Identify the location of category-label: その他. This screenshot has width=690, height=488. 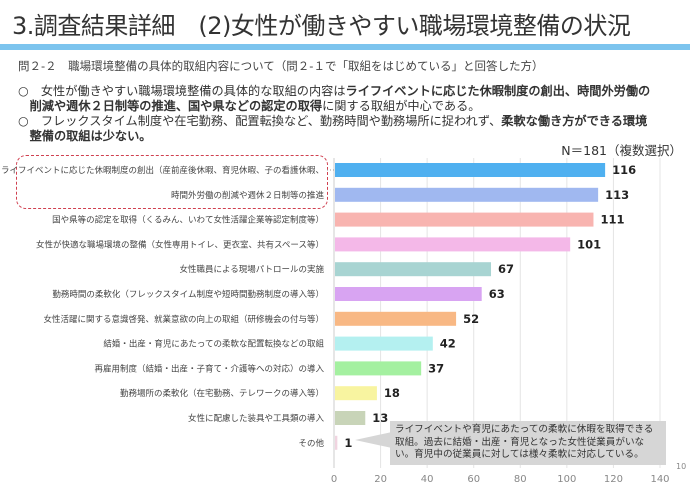
(311, 443).